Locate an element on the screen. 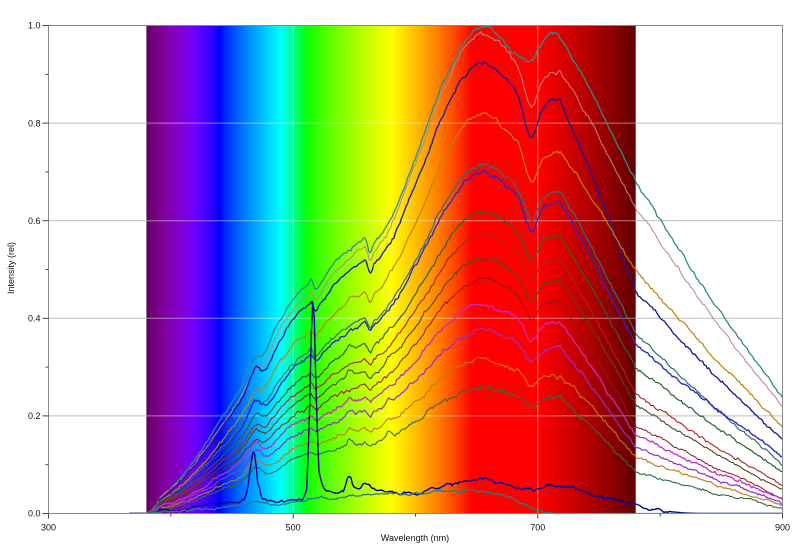  svg-text: Intensity (rel) is located at coordinates (11, 268).